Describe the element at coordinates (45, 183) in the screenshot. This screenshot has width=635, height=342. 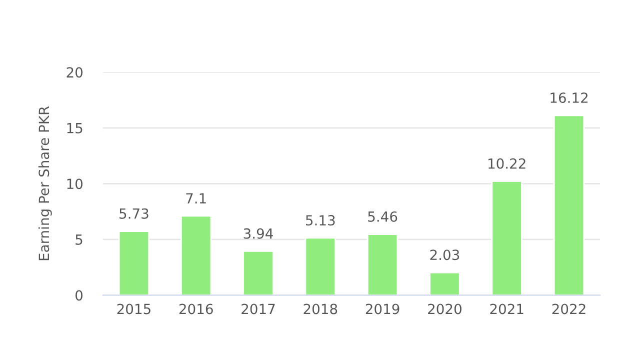
I see `y-axis-title: Earning Per Share PKR` at that location.